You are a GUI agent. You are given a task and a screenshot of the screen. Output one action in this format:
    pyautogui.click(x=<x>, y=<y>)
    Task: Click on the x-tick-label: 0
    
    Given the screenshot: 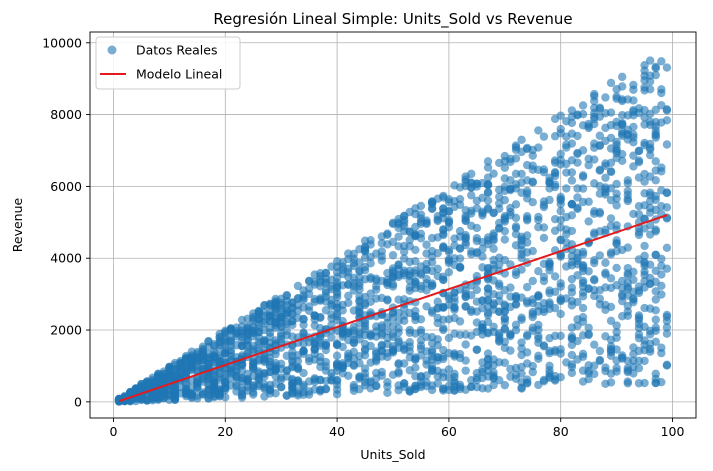 What is the action you would take?
    pyautogui.click(x=114, y=431)
    